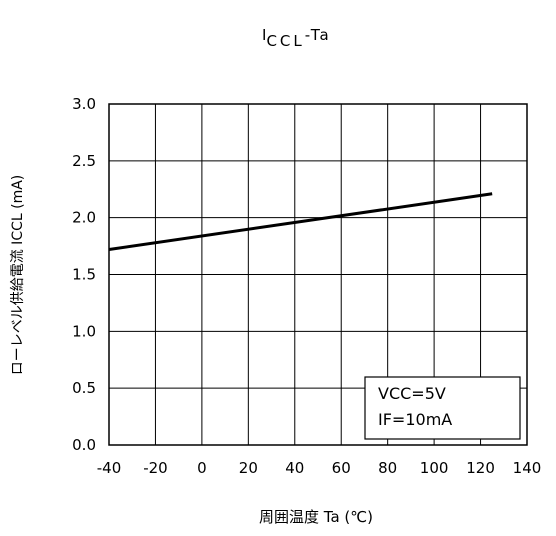 Image resolution: width=556 pixels, height=536 pixels. I want to click on y-tick-label: 0.5, so click(84, 388).